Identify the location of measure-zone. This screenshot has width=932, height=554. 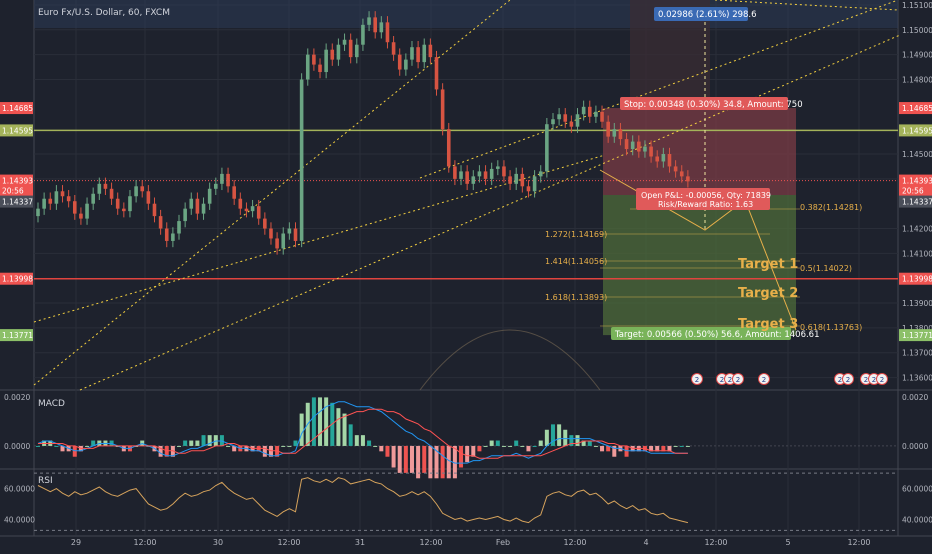
(466, 14).